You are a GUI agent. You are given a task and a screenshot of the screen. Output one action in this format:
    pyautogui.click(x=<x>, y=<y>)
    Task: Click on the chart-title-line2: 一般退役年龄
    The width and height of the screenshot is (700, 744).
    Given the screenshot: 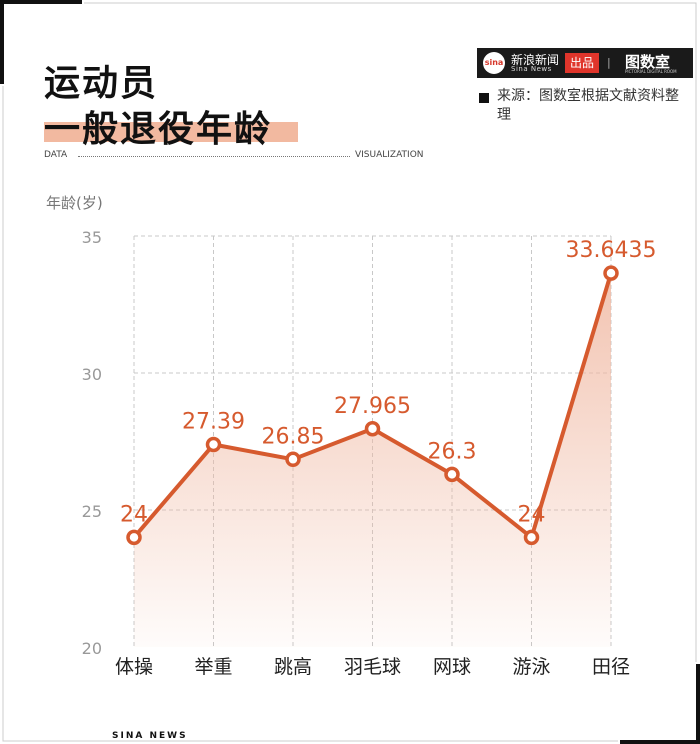 What is the action you would take?
    pyautogui.click(x=158, y=129)
    